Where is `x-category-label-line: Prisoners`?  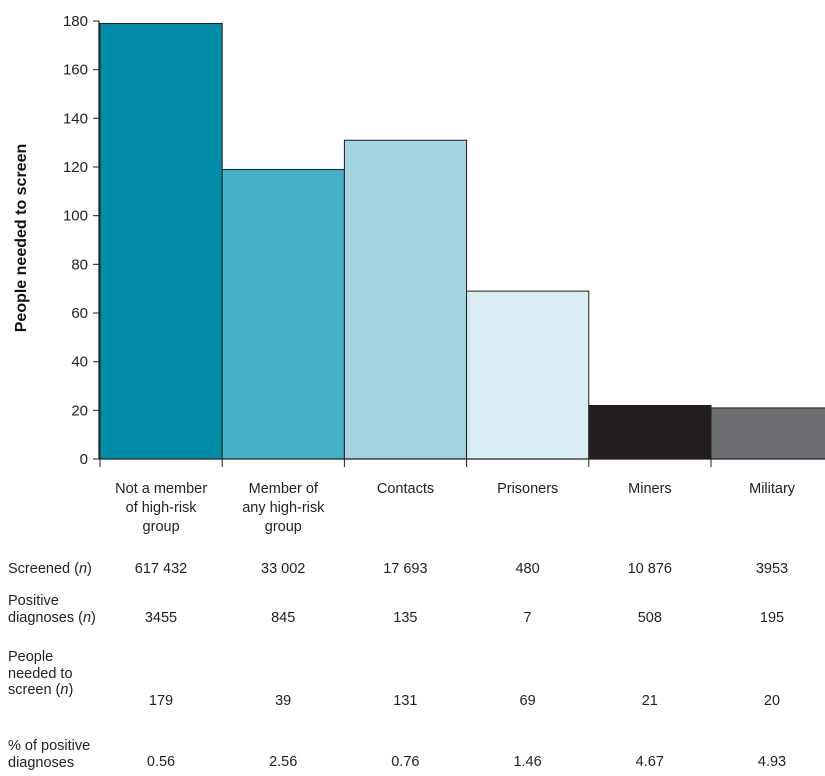 x-category-label-line: Prisoners is located at coordinates (527, 489).